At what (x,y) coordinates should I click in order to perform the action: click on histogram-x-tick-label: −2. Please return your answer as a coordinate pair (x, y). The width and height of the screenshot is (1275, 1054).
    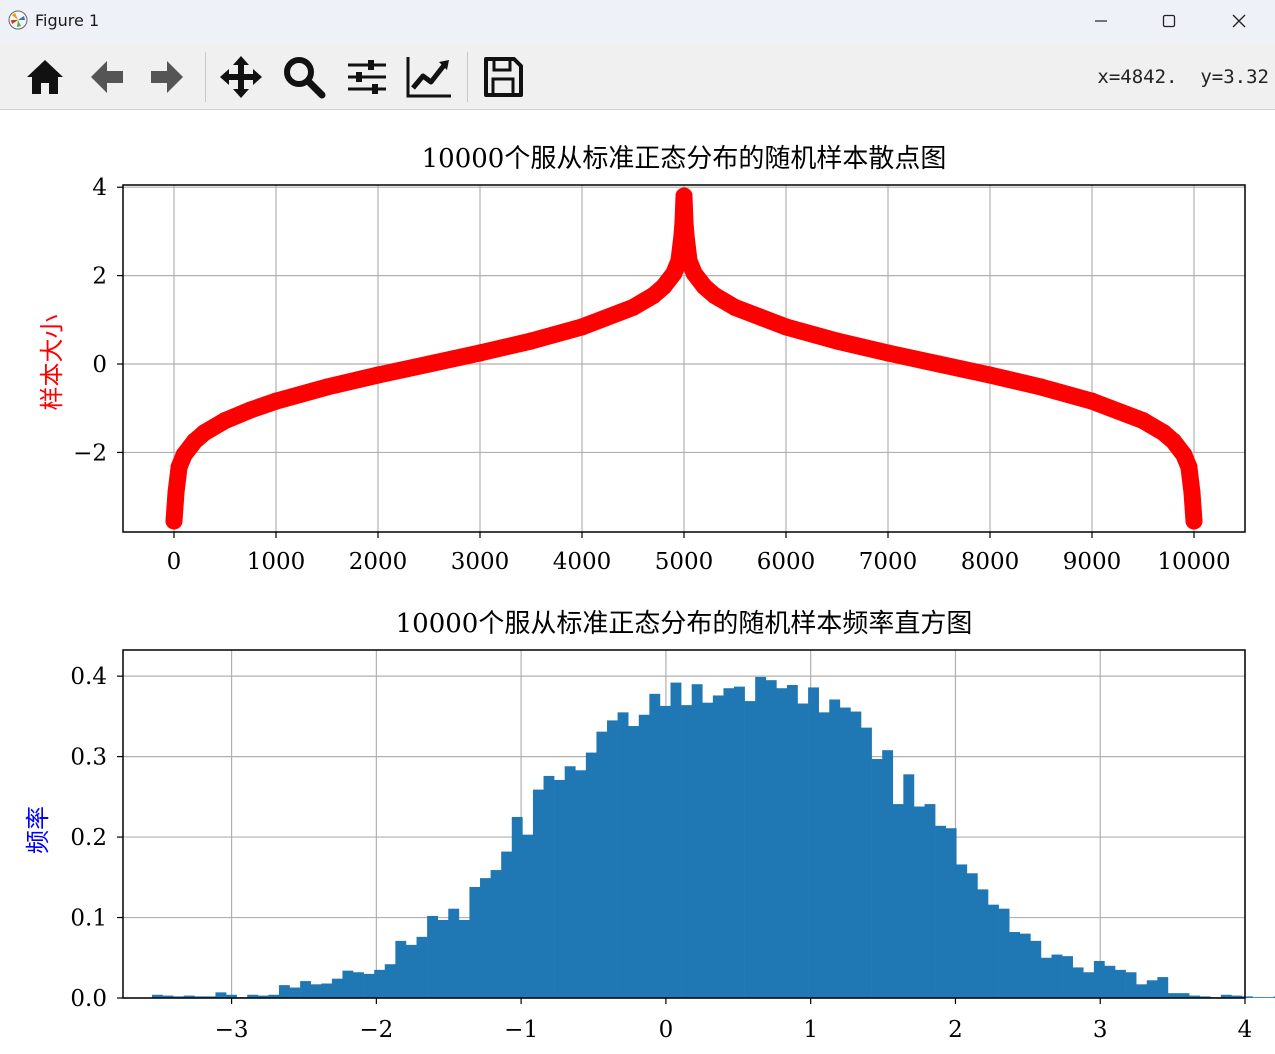
    Looking at the image, I should click on (376, 1030).